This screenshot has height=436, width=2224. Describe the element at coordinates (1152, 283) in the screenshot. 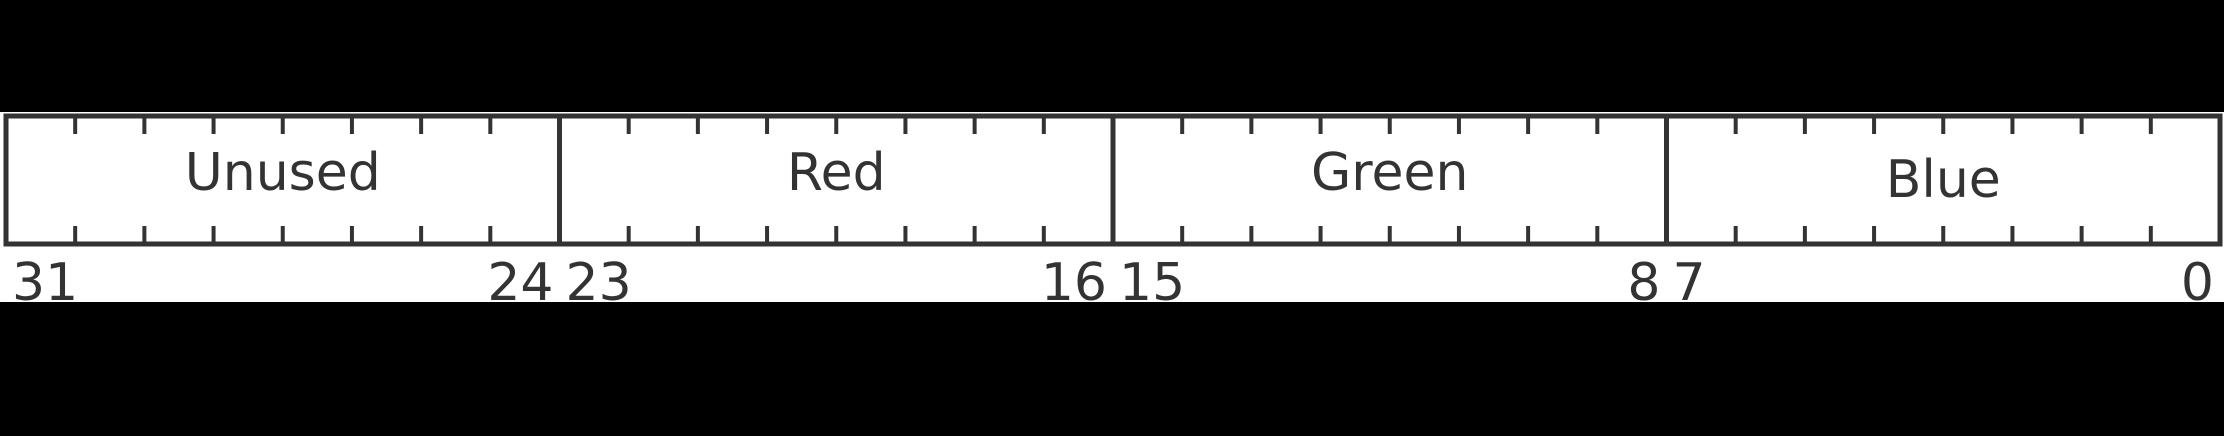

I see `bit-label-15: 15` at that location.